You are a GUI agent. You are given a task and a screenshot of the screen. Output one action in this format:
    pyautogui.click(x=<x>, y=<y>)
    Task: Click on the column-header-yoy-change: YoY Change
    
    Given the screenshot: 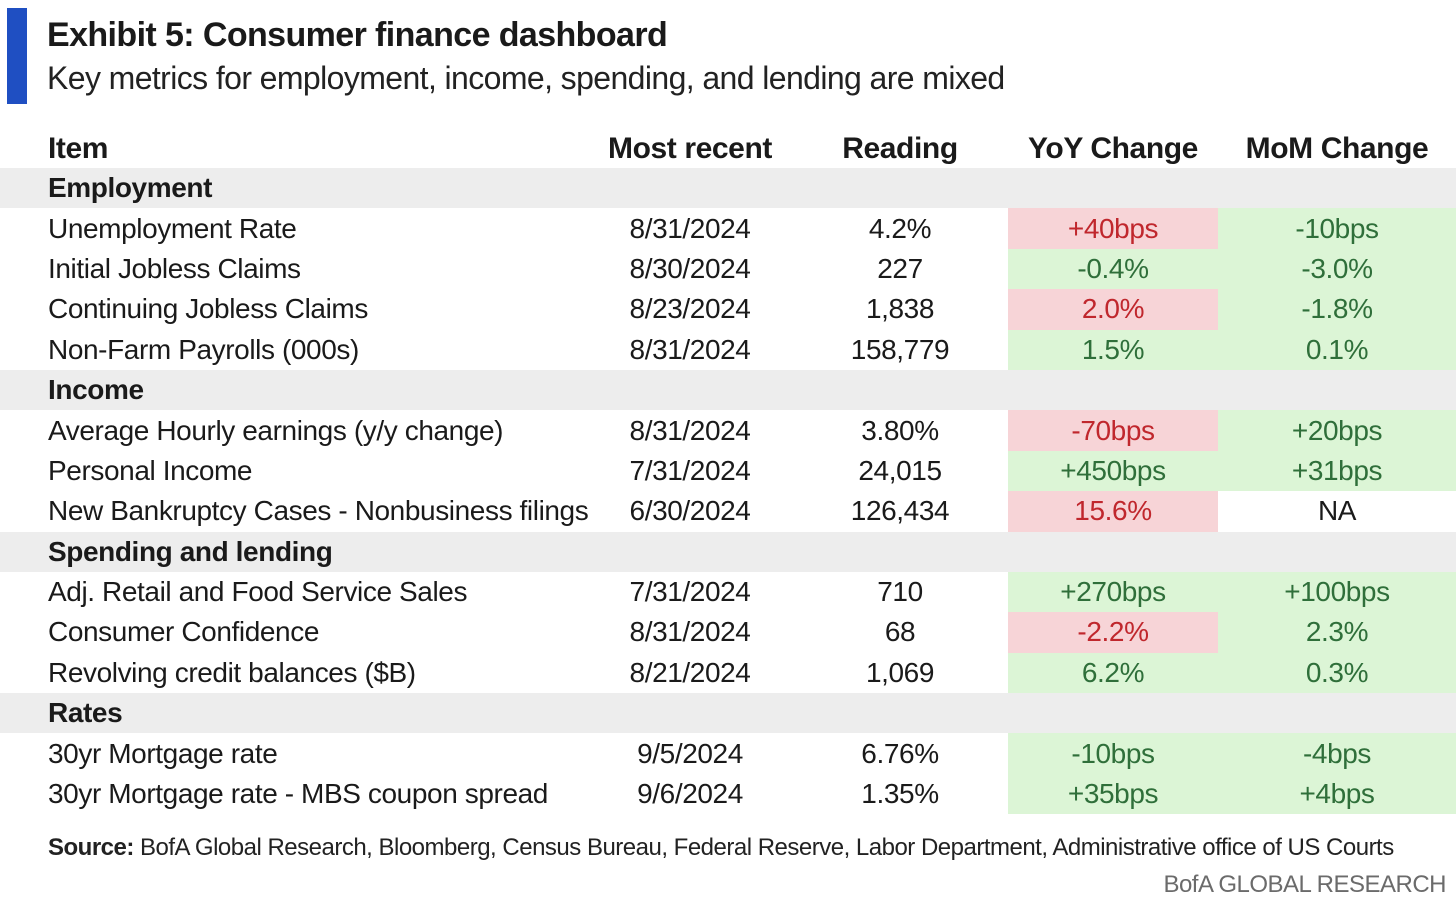 What is the action you would take?
    pyautogui.click(x=1113, y=148)
    